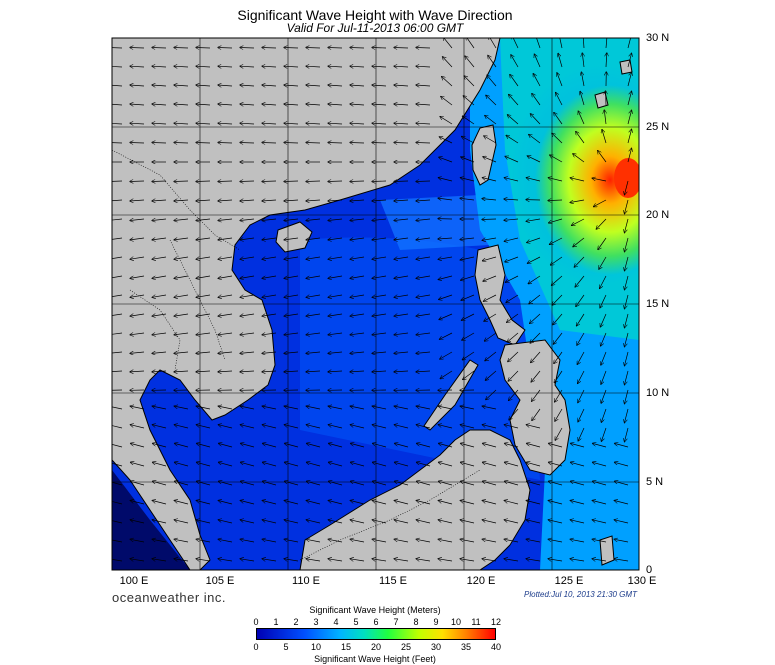 The width and height of the screenshot is (775, 665). I want to click on map-subtitle: Valid For Jul-11-2013 06:00 GMT, so click(375, 28).